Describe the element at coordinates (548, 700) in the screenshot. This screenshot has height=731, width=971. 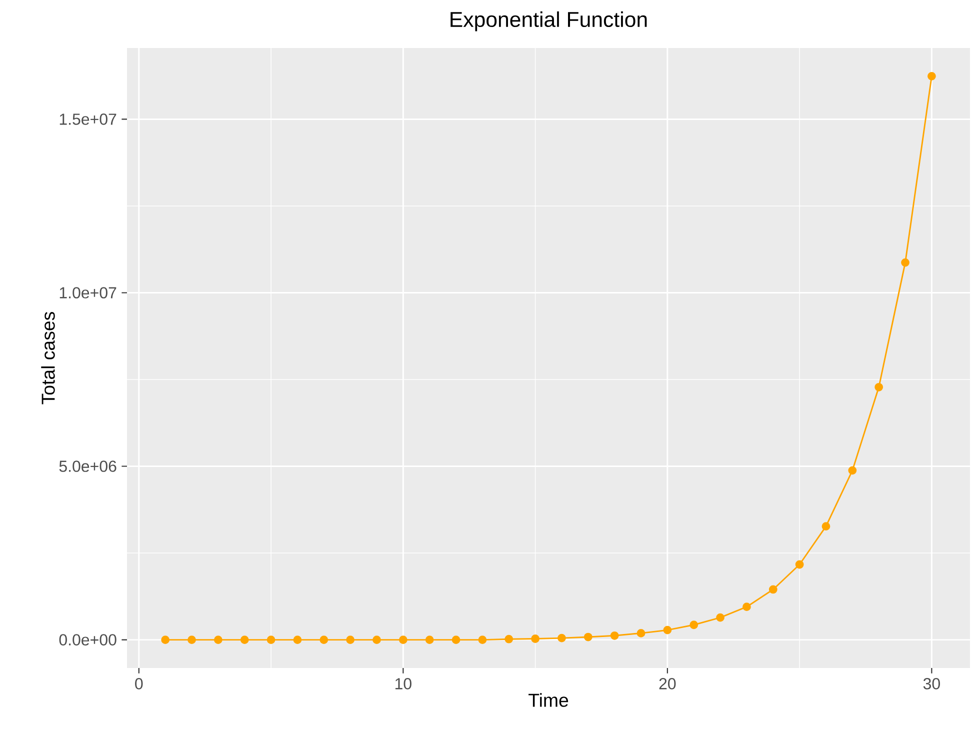
I see `x-axis-title: Time` at that location.